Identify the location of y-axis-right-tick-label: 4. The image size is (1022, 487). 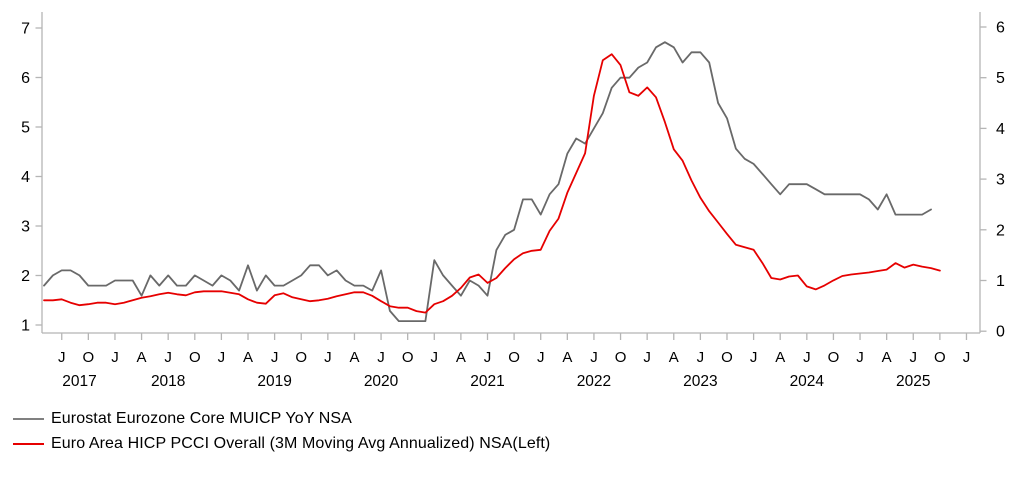
(1000, 129).